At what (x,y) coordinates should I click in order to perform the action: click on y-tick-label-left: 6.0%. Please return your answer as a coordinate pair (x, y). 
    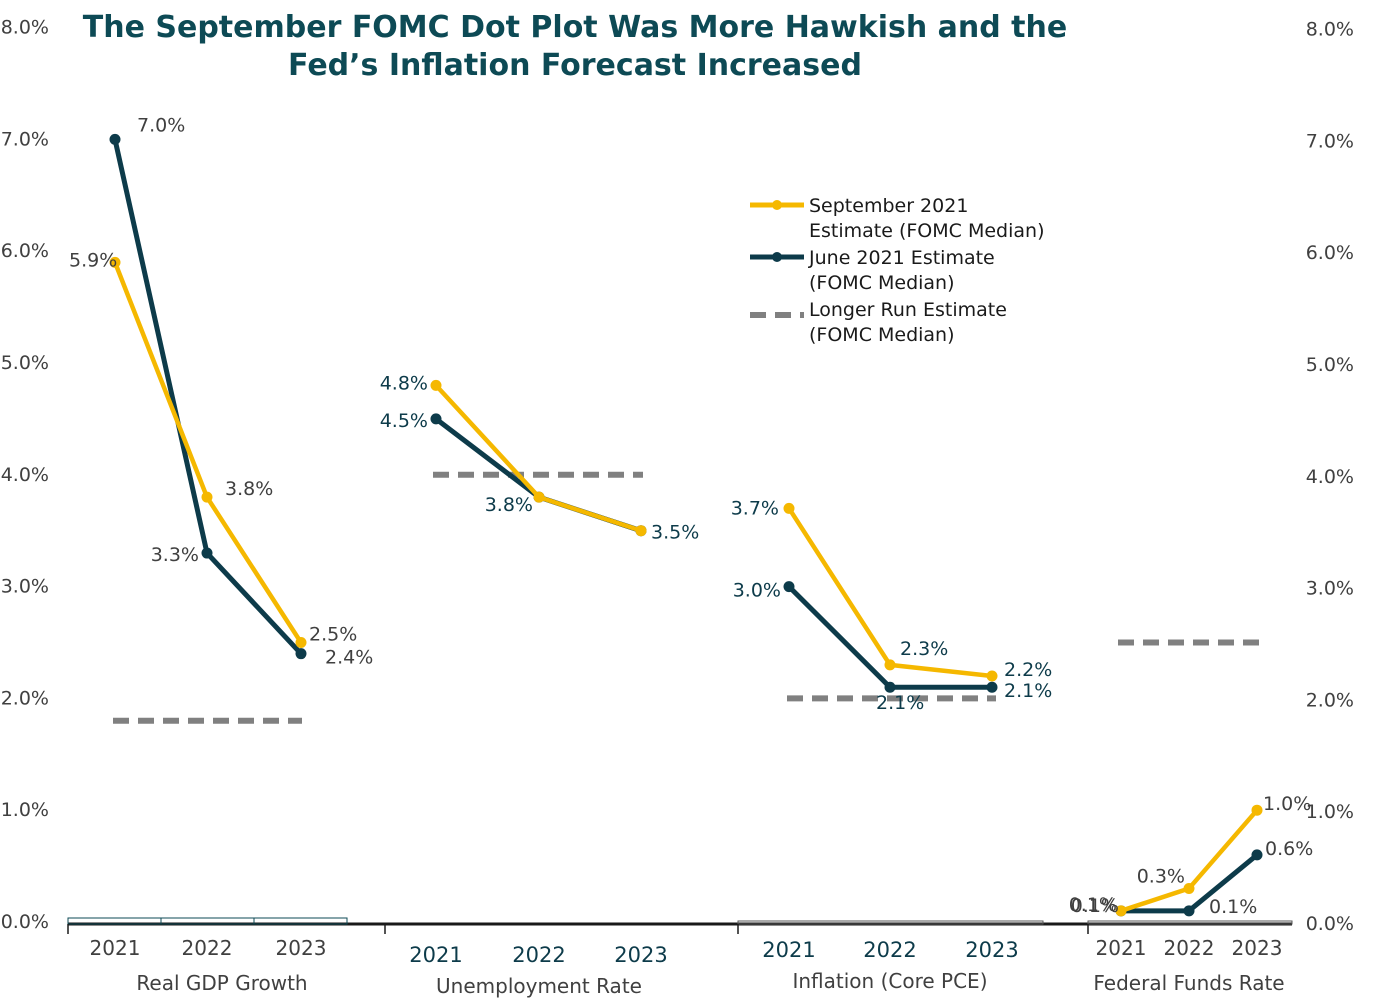
    Looking at the image, I should click on (25, 251).